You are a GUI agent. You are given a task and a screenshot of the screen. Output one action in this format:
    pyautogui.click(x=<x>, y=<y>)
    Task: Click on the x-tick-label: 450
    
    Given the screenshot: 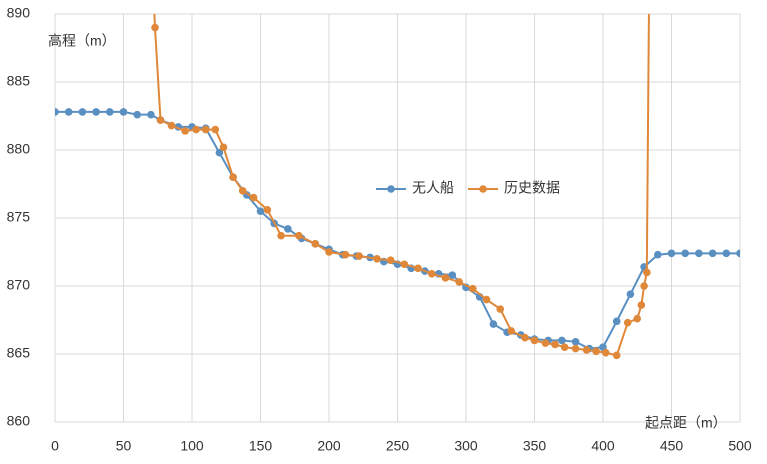 What is the action you would take?
    pyautogui.click(x=672, y=446)
    